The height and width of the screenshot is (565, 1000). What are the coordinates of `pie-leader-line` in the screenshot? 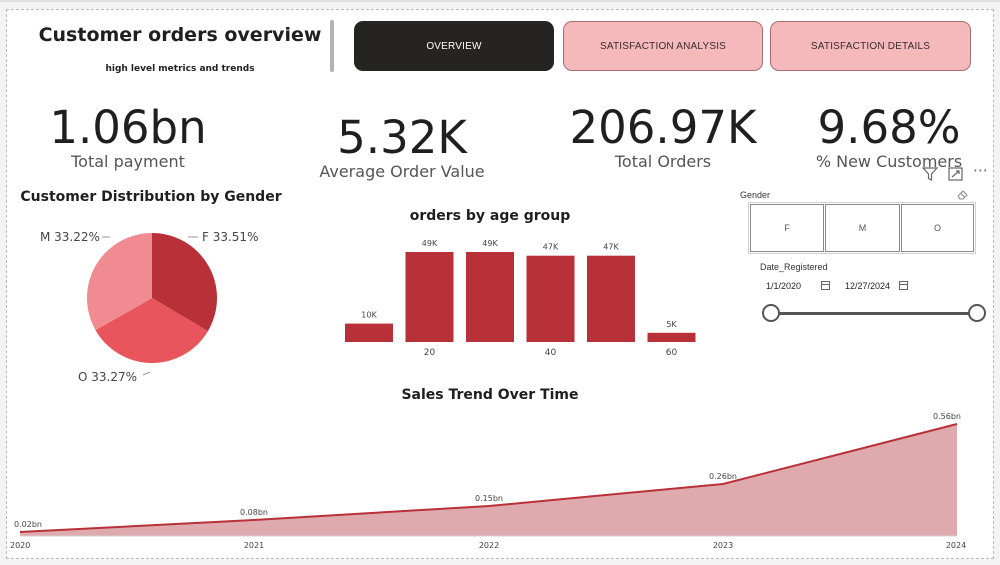 It's located at (146, 373).